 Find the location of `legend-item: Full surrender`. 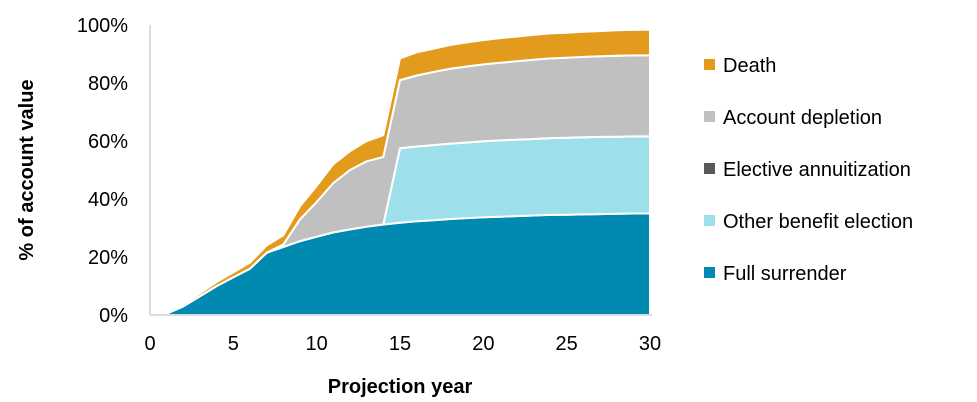

legend-item: Full surrender is located at coordinates (775, 274).